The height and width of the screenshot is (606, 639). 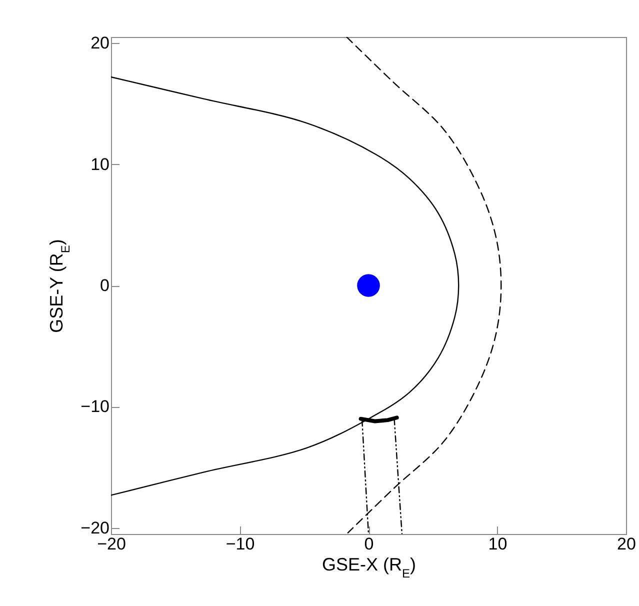 What do you see at coordinates (95, 528) in the screenshot?
I see `y-tick-label: −20` at bounding box center [95, 528].